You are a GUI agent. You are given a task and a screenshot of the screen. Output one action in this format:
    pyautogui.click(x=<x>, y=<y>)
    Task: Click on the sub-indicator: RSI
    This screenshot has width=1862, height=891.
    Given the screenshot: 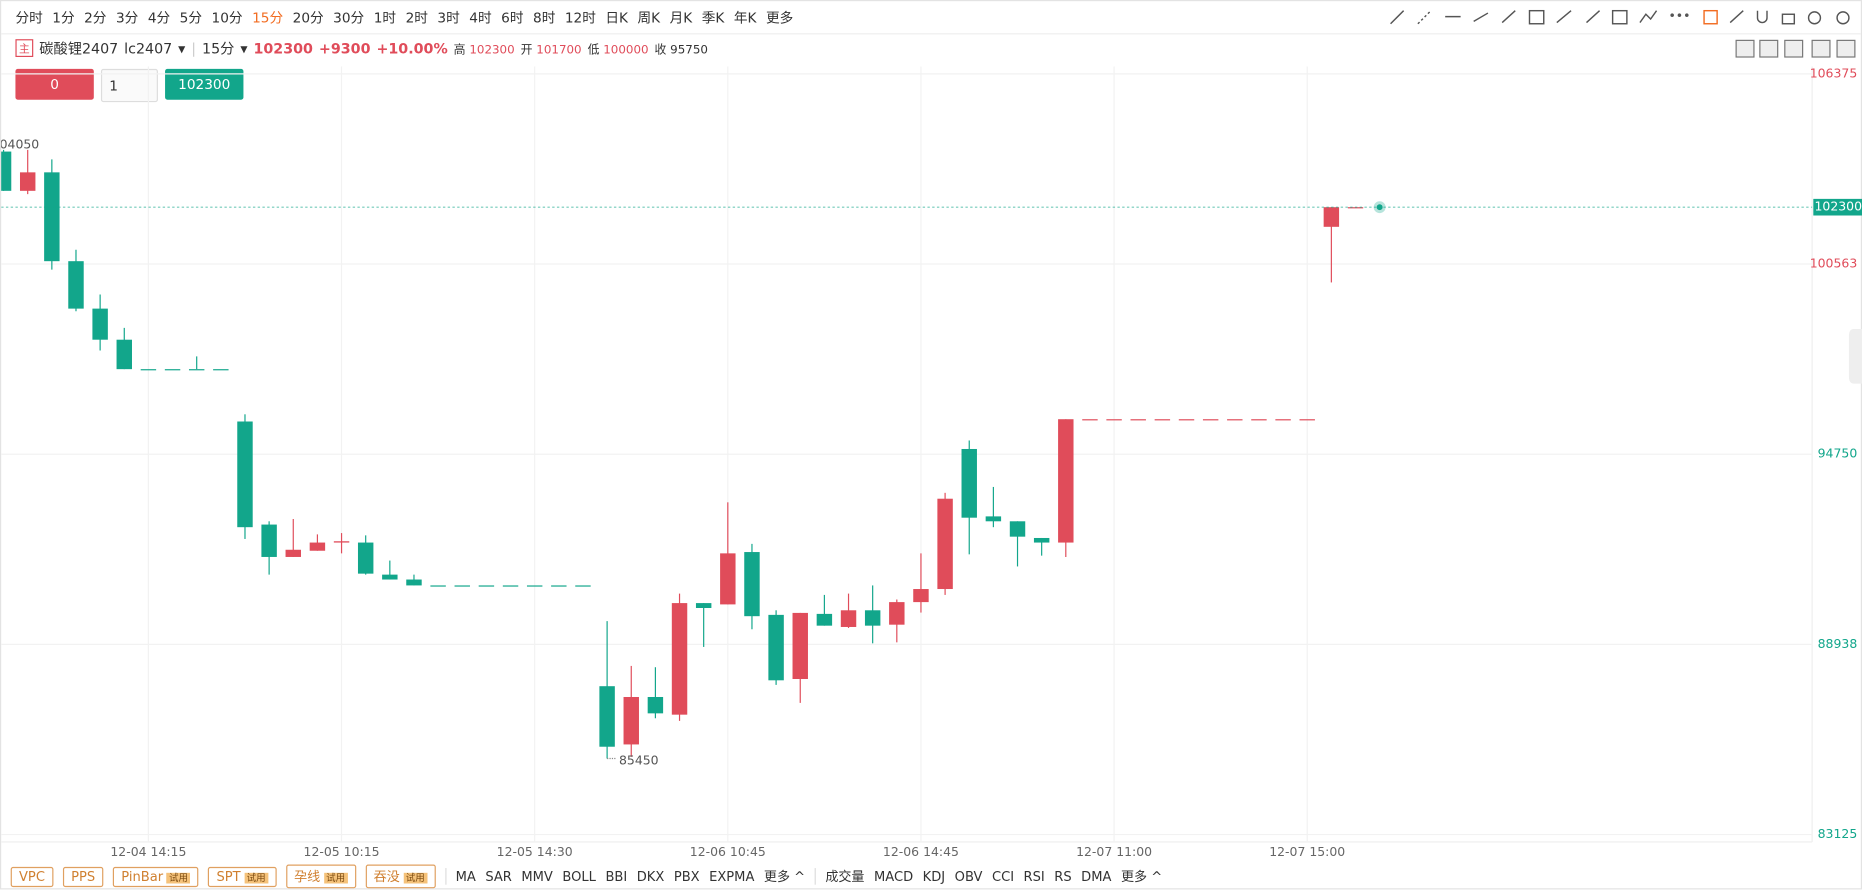 What is the action you would take?
    pyautogui.click(x=1034, y=876)
    